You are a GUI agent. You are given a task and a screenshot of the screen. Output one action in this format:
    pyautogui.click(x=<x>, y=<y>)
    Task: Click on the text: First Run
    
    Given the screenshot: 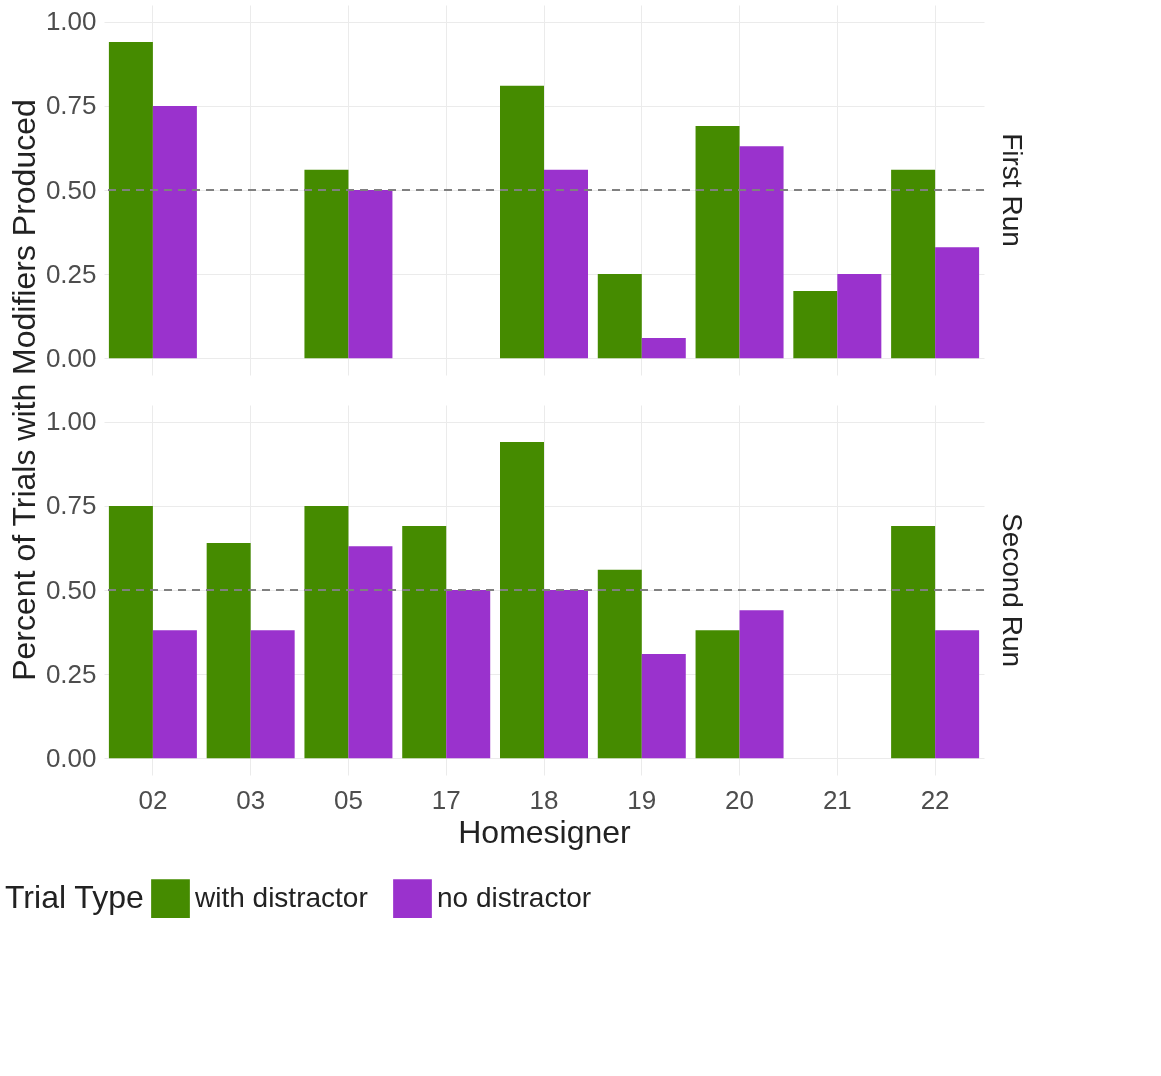 What is the action you would take?
    pyautogui.click(x=1012, y=190)
    